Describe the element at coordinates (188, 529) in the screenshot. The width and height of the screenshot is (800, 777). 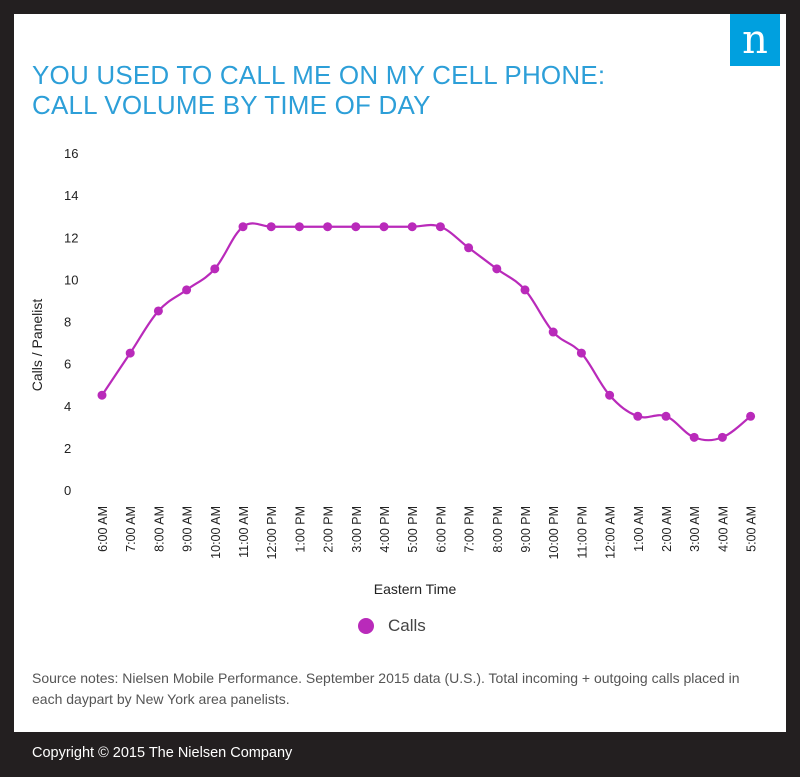
I see `x-tick-label: 9:00 AM` at that location.